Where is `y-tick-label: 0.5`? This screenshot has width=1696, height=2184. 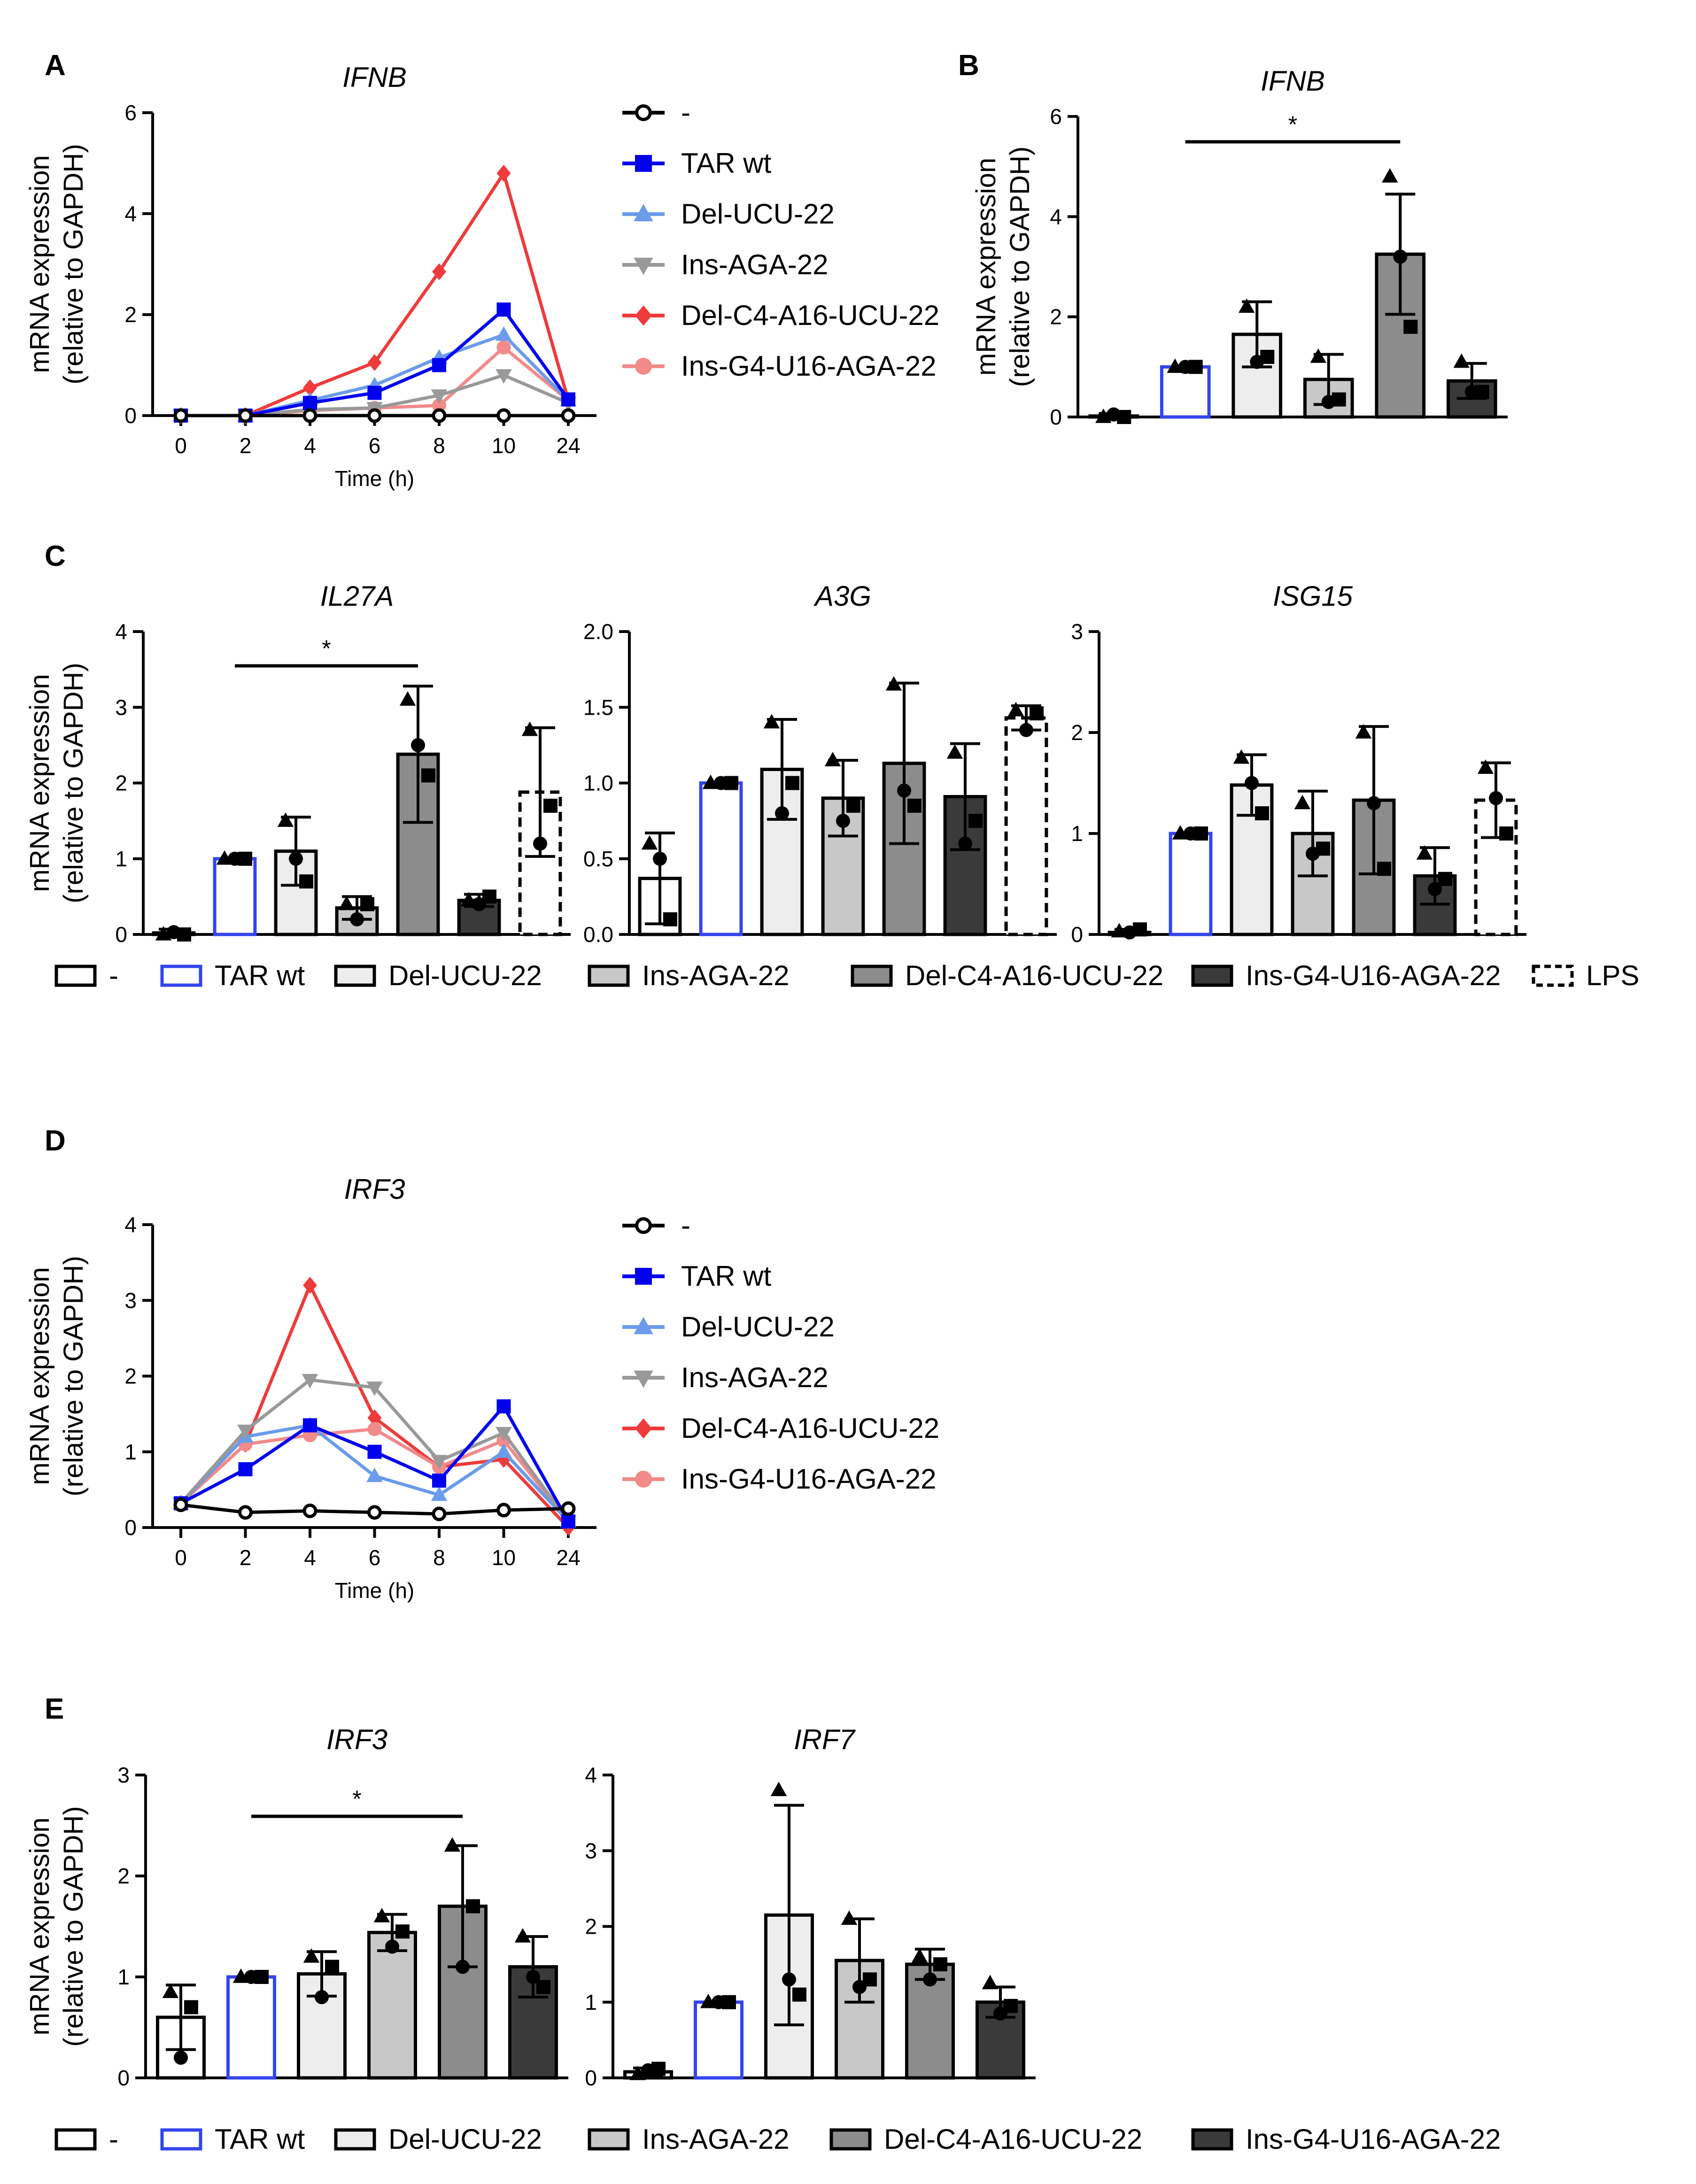
y-tick-label: 0.5 is located at coordinates (598, 859).